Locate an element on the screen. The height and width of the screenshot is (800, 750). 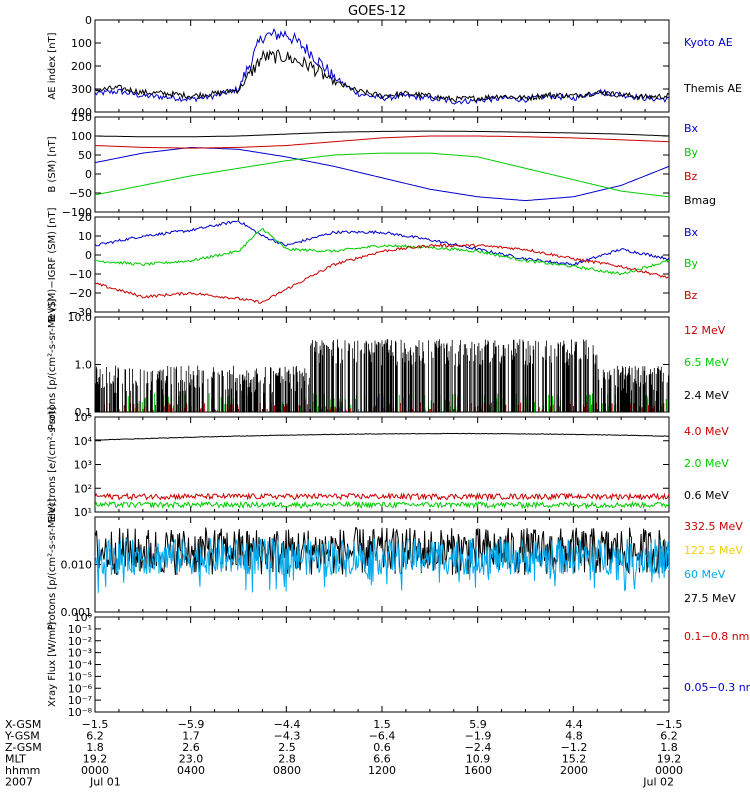
ephemeris-value: 1200 is located at coordinates (382, 770).